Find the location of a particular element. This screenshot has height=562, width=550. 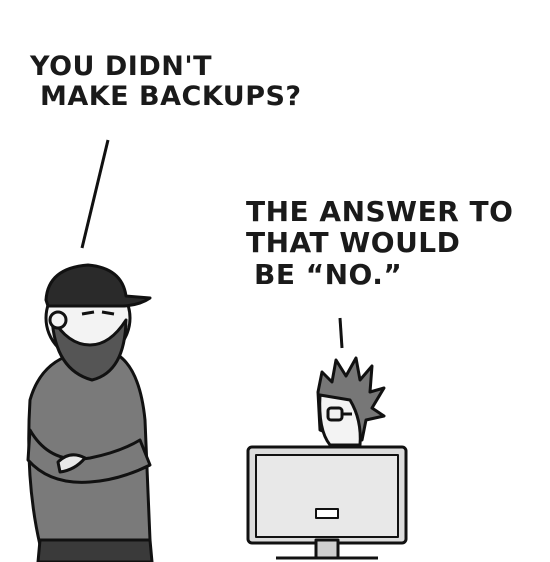

speech-line: THAT WOULD is located at coordinates (353, 243).